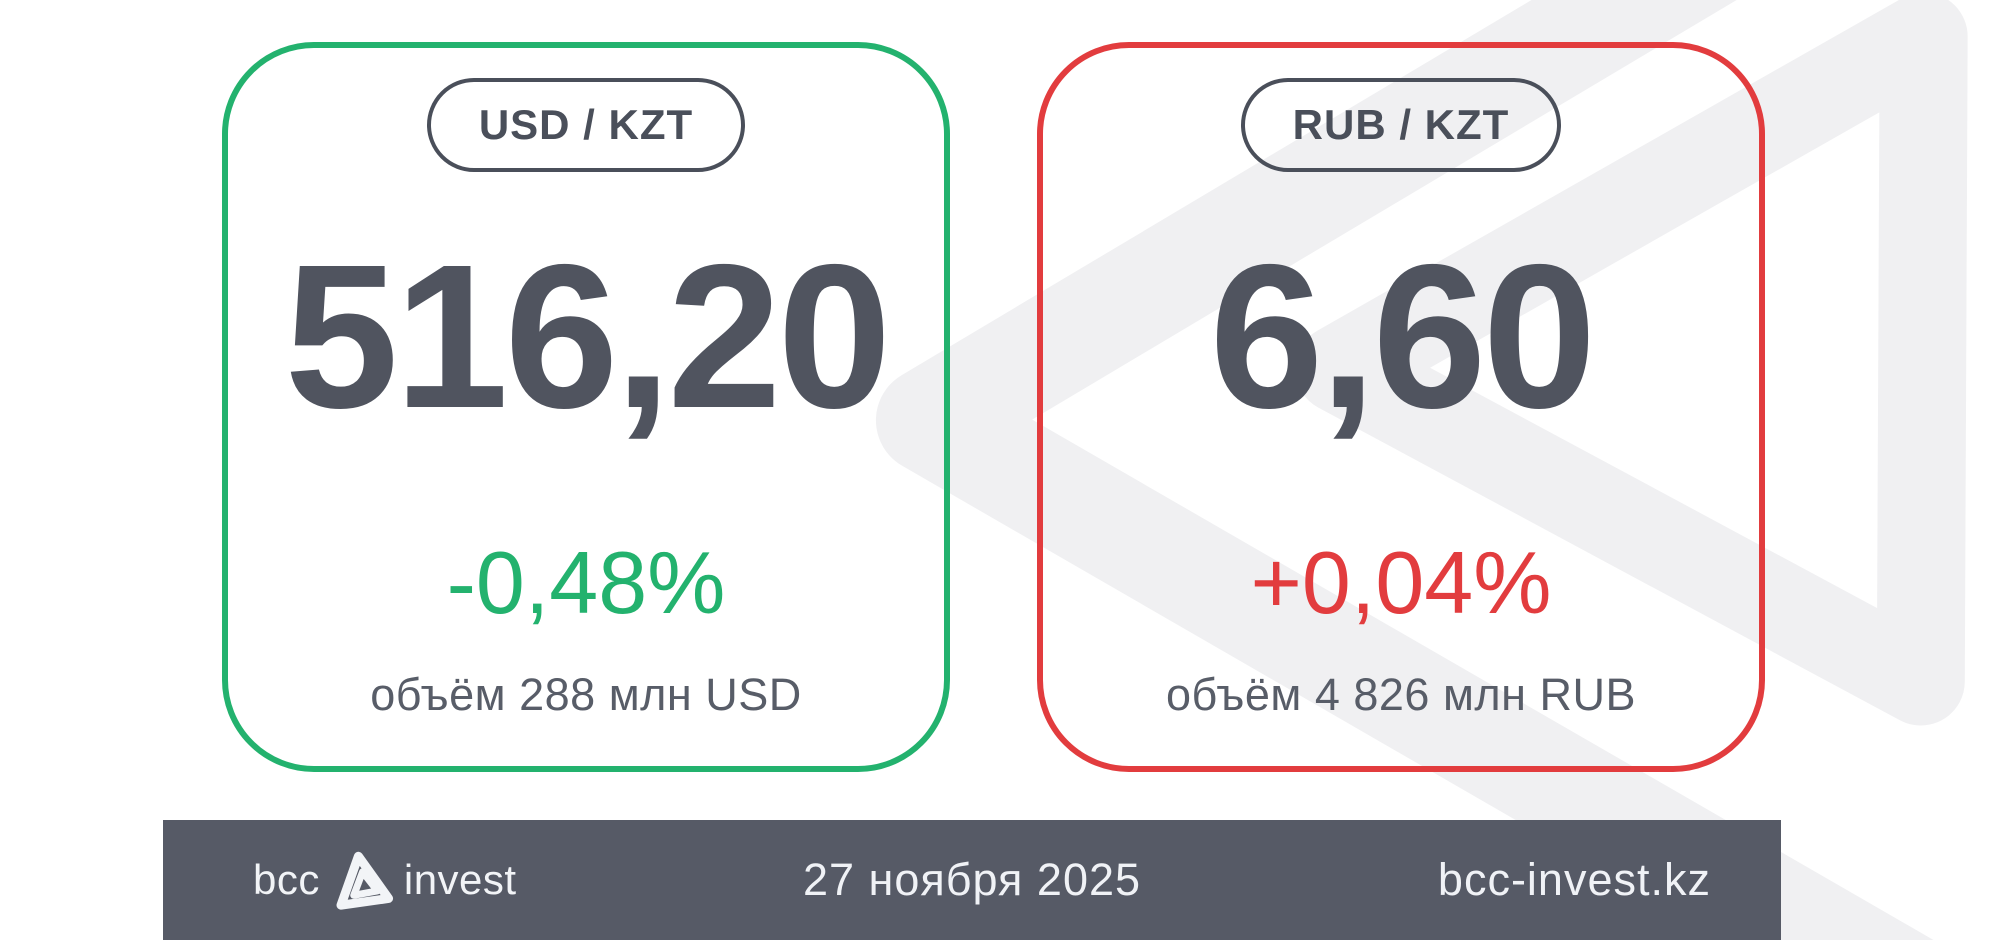 The height and width of the screenshot is (940, 2000). I want to click on rub-rate-value: 6,60, so click(1403, 336).